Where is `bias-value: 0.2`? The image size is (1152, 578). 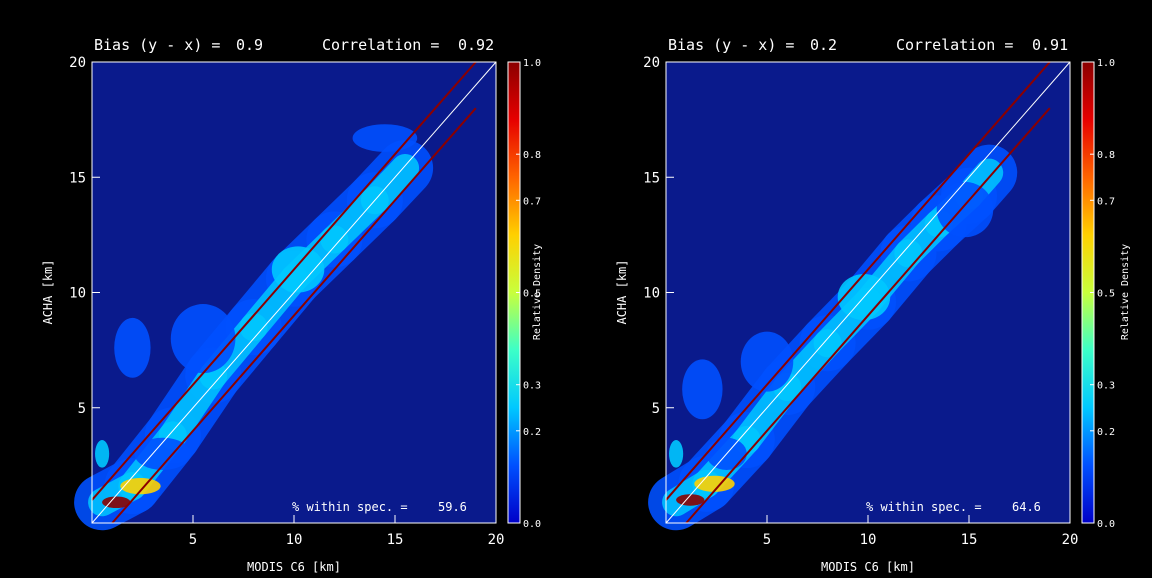
bias-value: 0.2 is located at coordinates (823, 45).